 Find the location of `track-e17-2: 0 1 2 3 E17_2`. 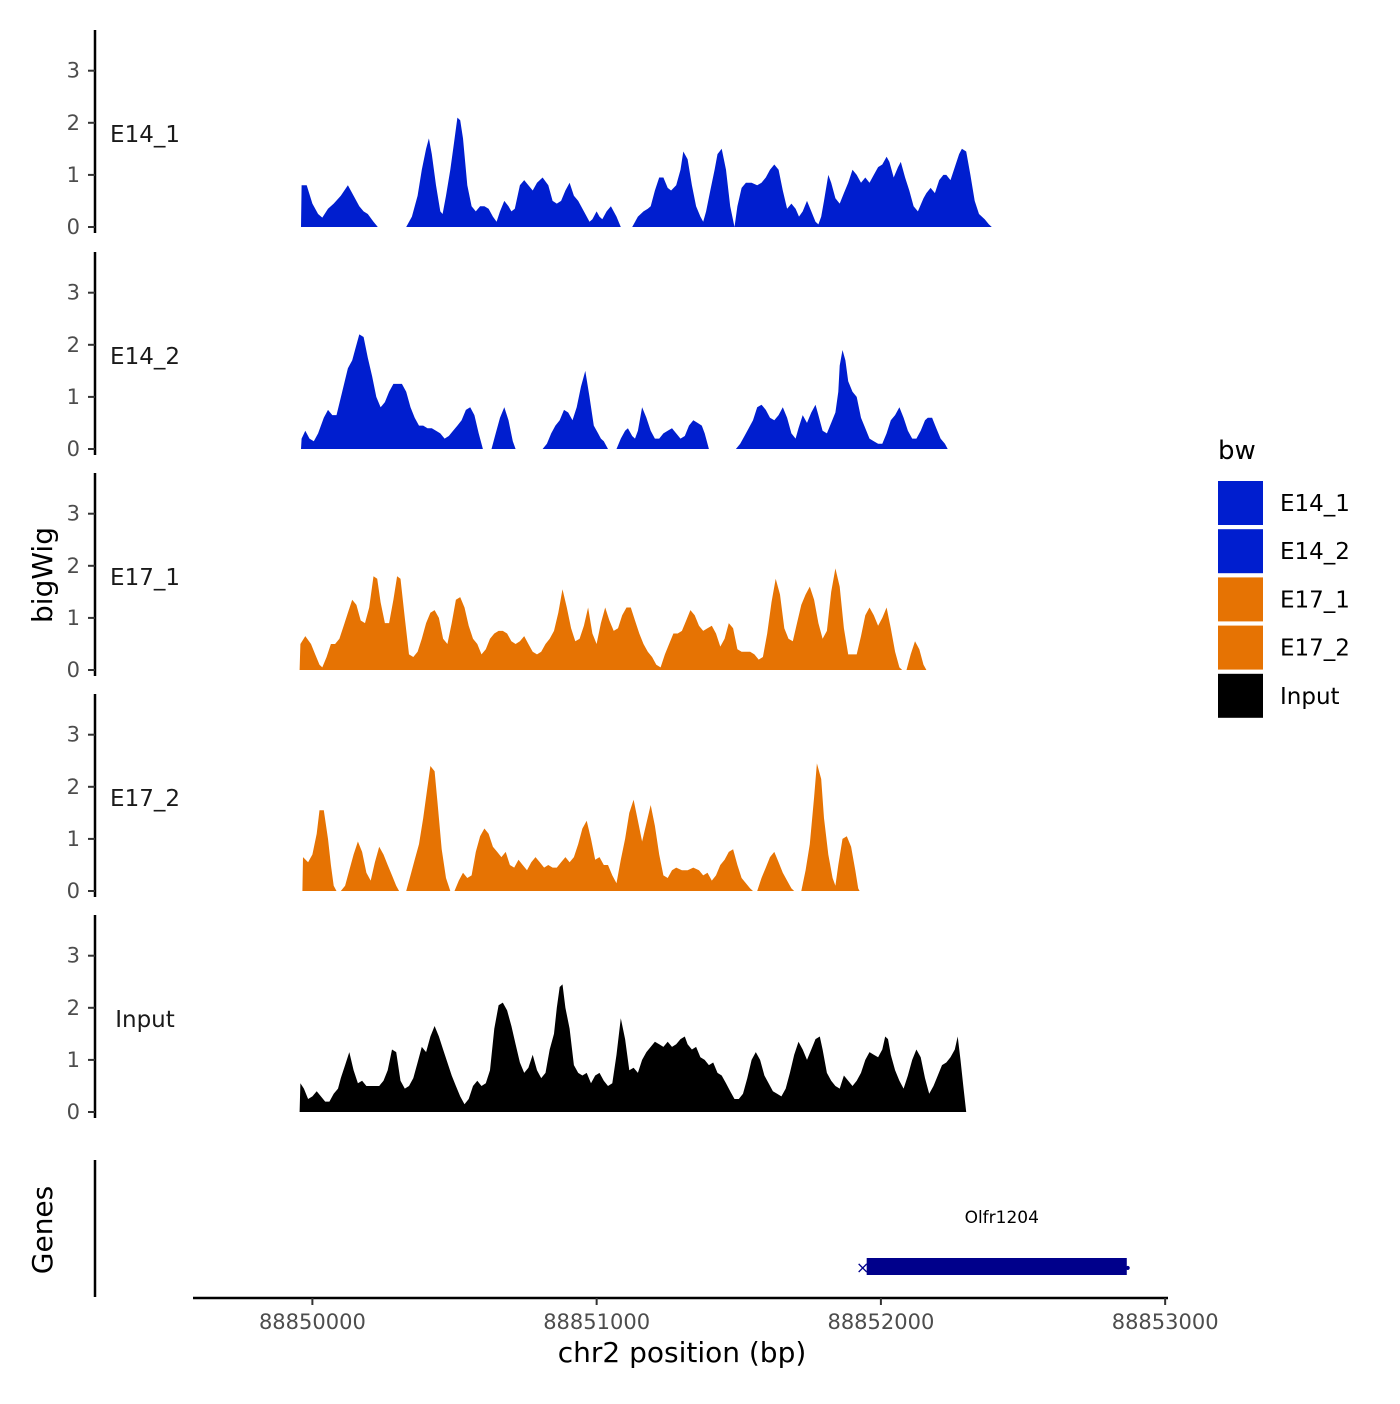

track-e17-2: 0 1 2 3 E17_2 is located at coordinates (463, 798).